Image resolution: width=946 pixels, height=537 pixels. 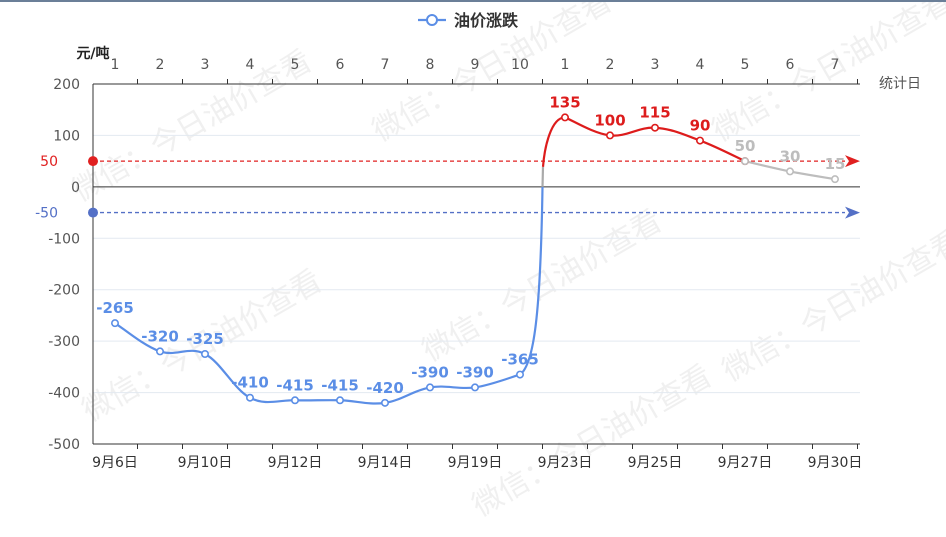 I want to click on bottom-date-label: 9月14日, so click(x=385, y=463).